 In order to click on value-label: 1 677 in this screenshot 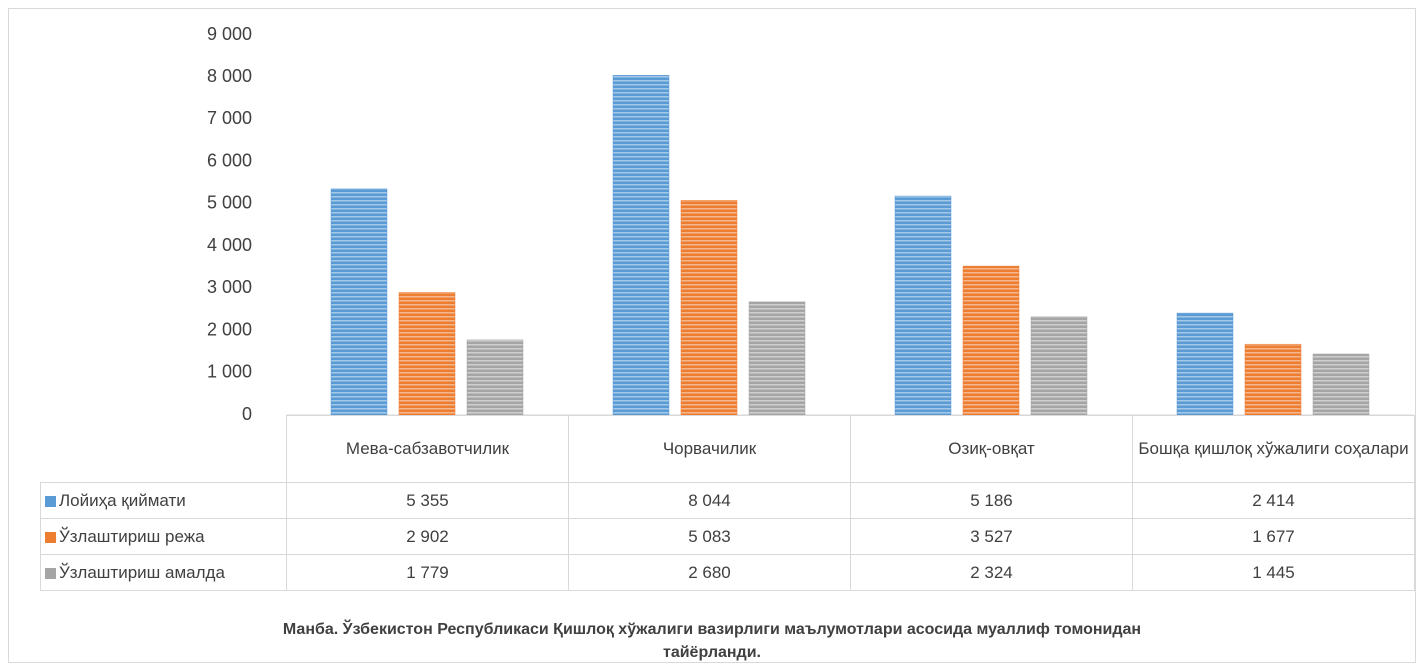, I will do `click(1273, 536)`.